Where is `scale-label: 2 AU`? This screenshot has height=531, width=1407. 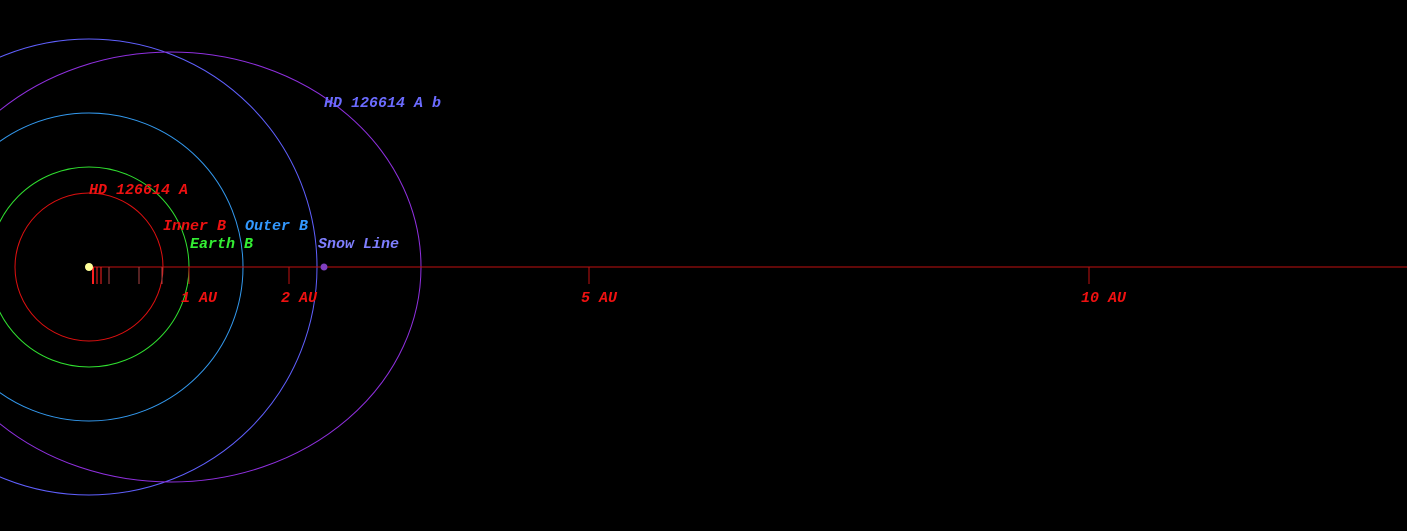
scale-label: 2 AU is located at coordinates (299, 298).